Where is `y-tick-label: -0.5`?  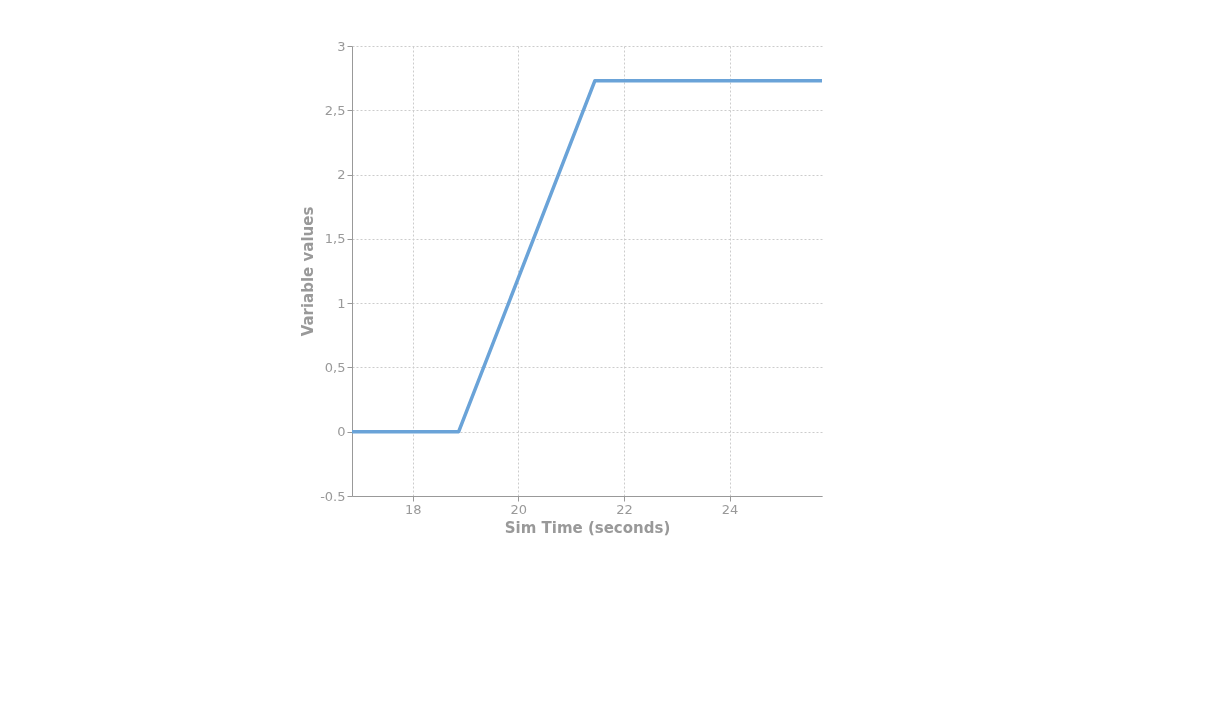 y-tick-label: -0.5 is located at coordinates (333, 496).